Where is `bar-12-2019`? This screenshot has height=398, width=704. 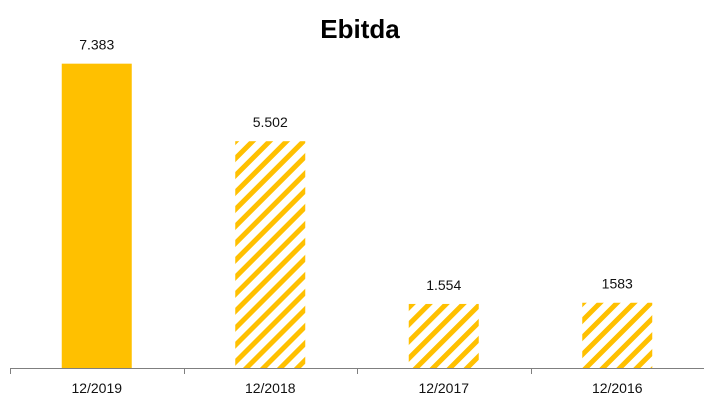 bar-12-2019 is located at coordinates (96, 216).